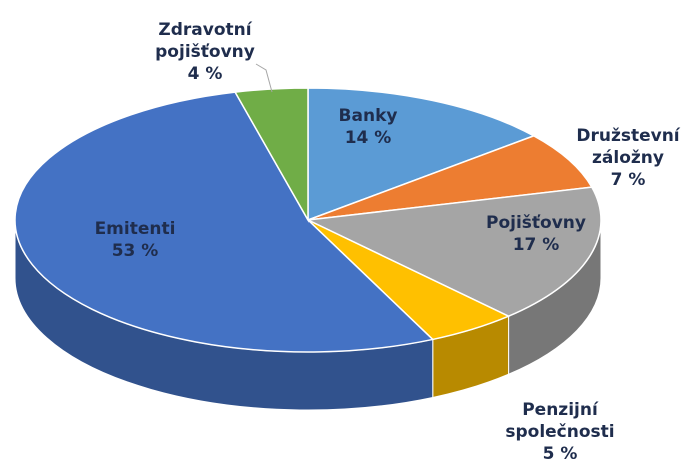 This screenshot has width=686, height=474. I want to click on slice-label: Banky 14 %, so click(368, 127).